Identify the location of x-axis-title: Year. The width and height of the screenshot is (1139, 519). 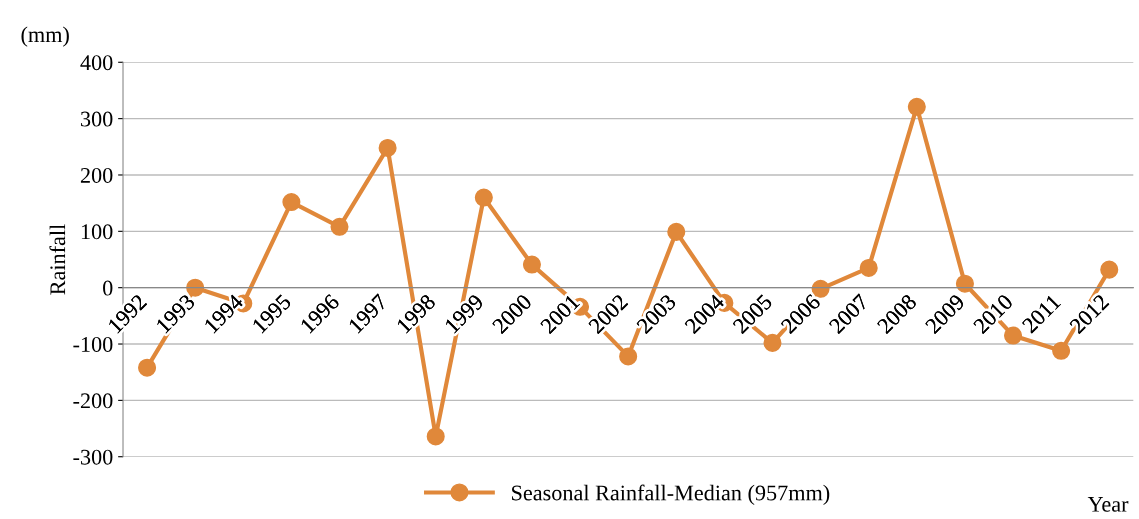
(1108, 504).